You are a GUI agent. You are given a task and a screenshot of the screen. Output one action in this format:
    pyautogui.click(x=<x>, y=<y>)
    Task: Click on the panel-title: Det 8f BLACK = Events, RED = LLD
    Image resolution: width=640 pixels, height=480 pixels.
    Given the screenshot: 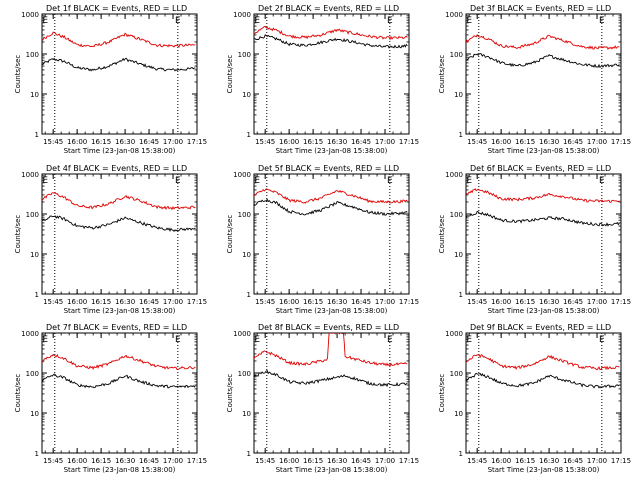 What is the action you would take?
    pyautogui.click(x=328, y=327)
    